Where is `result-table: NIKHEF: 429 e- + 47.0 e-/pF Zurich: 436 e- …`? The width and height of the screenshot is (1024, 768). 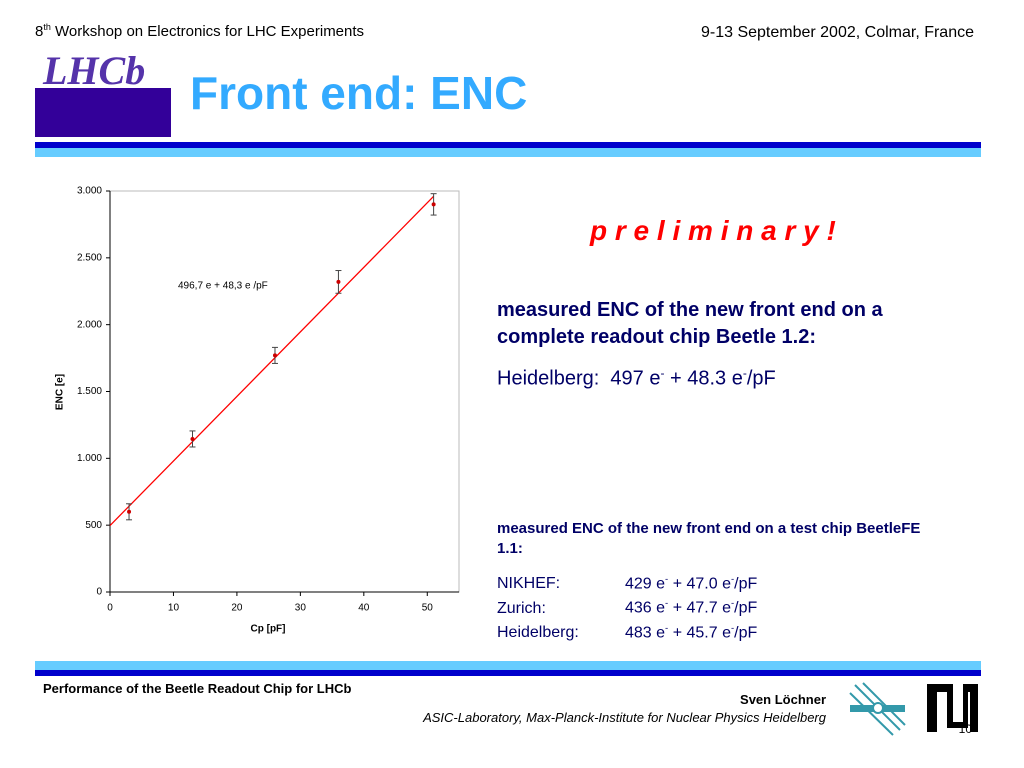
result-table: NIKHEF: 429 e- + 47.0 e-/pF Zurich: 436 e- … is located at coordinates (627, 606).